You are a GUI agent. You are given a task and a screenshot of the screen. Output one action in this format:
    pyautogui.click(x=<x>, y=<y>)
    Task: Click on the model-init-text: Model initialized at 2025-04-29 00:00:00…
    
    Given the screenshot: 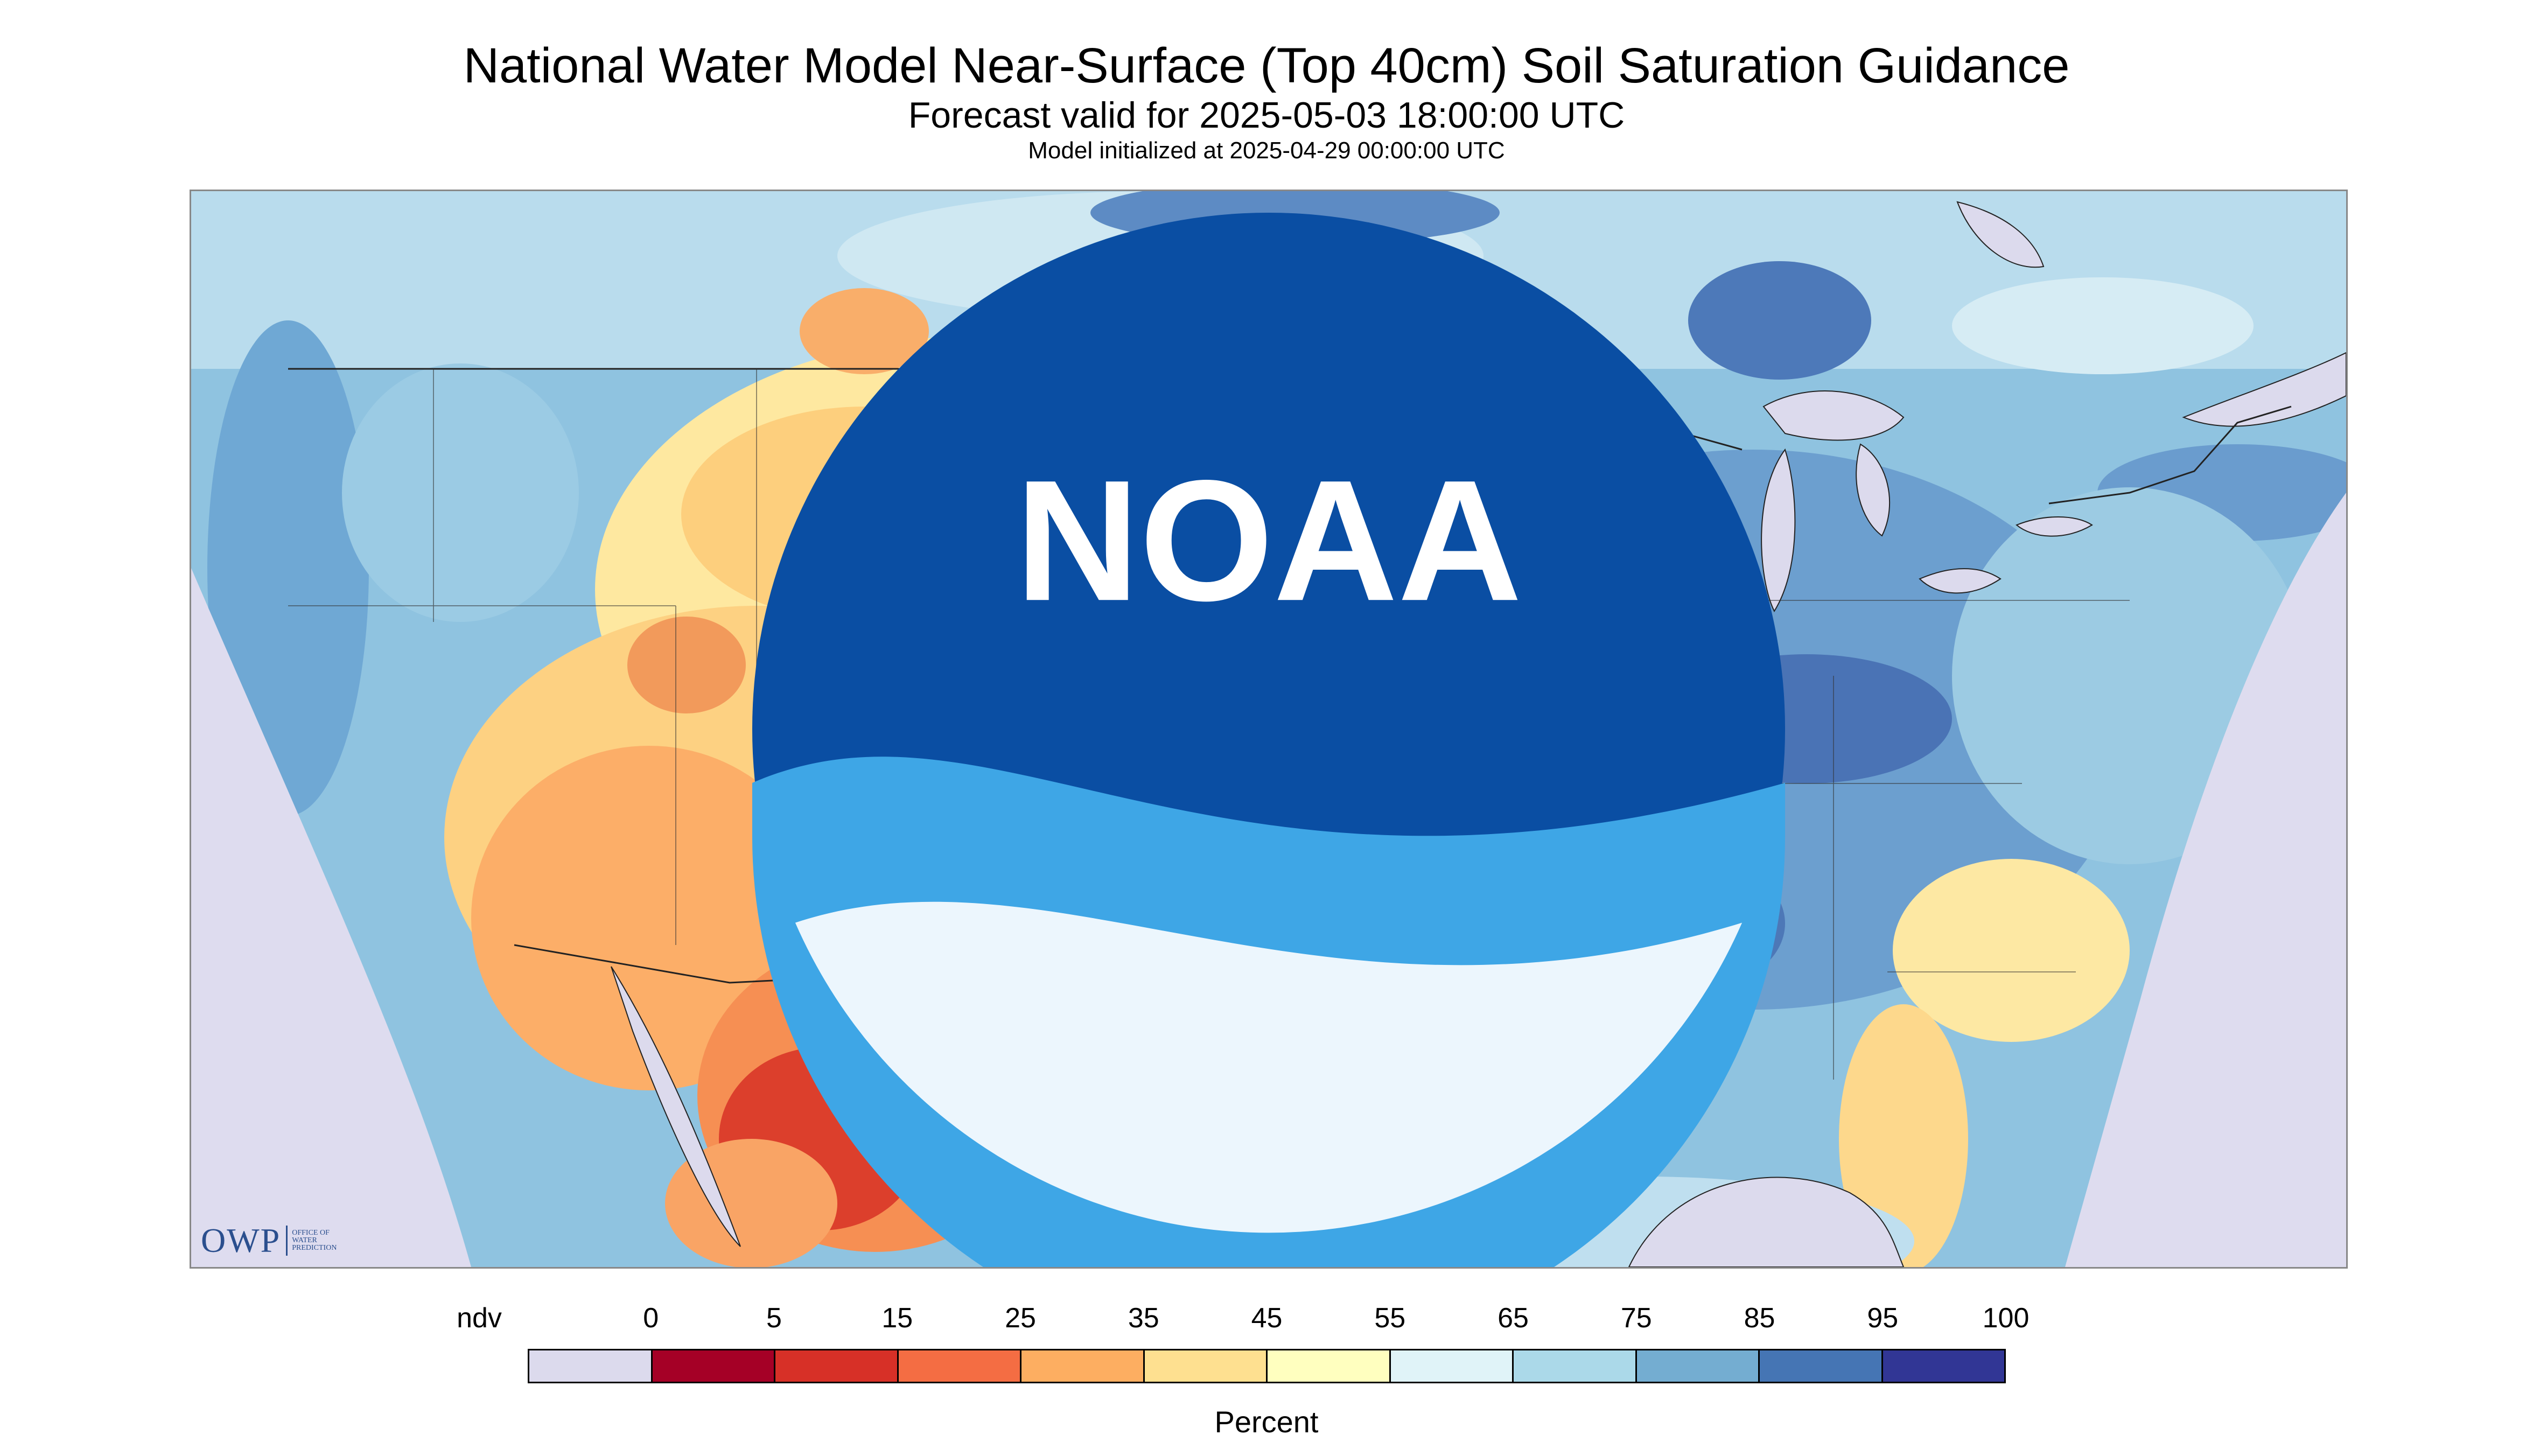 What is the action you would take?
    pyautogui.click(x=1266, y=150)
    